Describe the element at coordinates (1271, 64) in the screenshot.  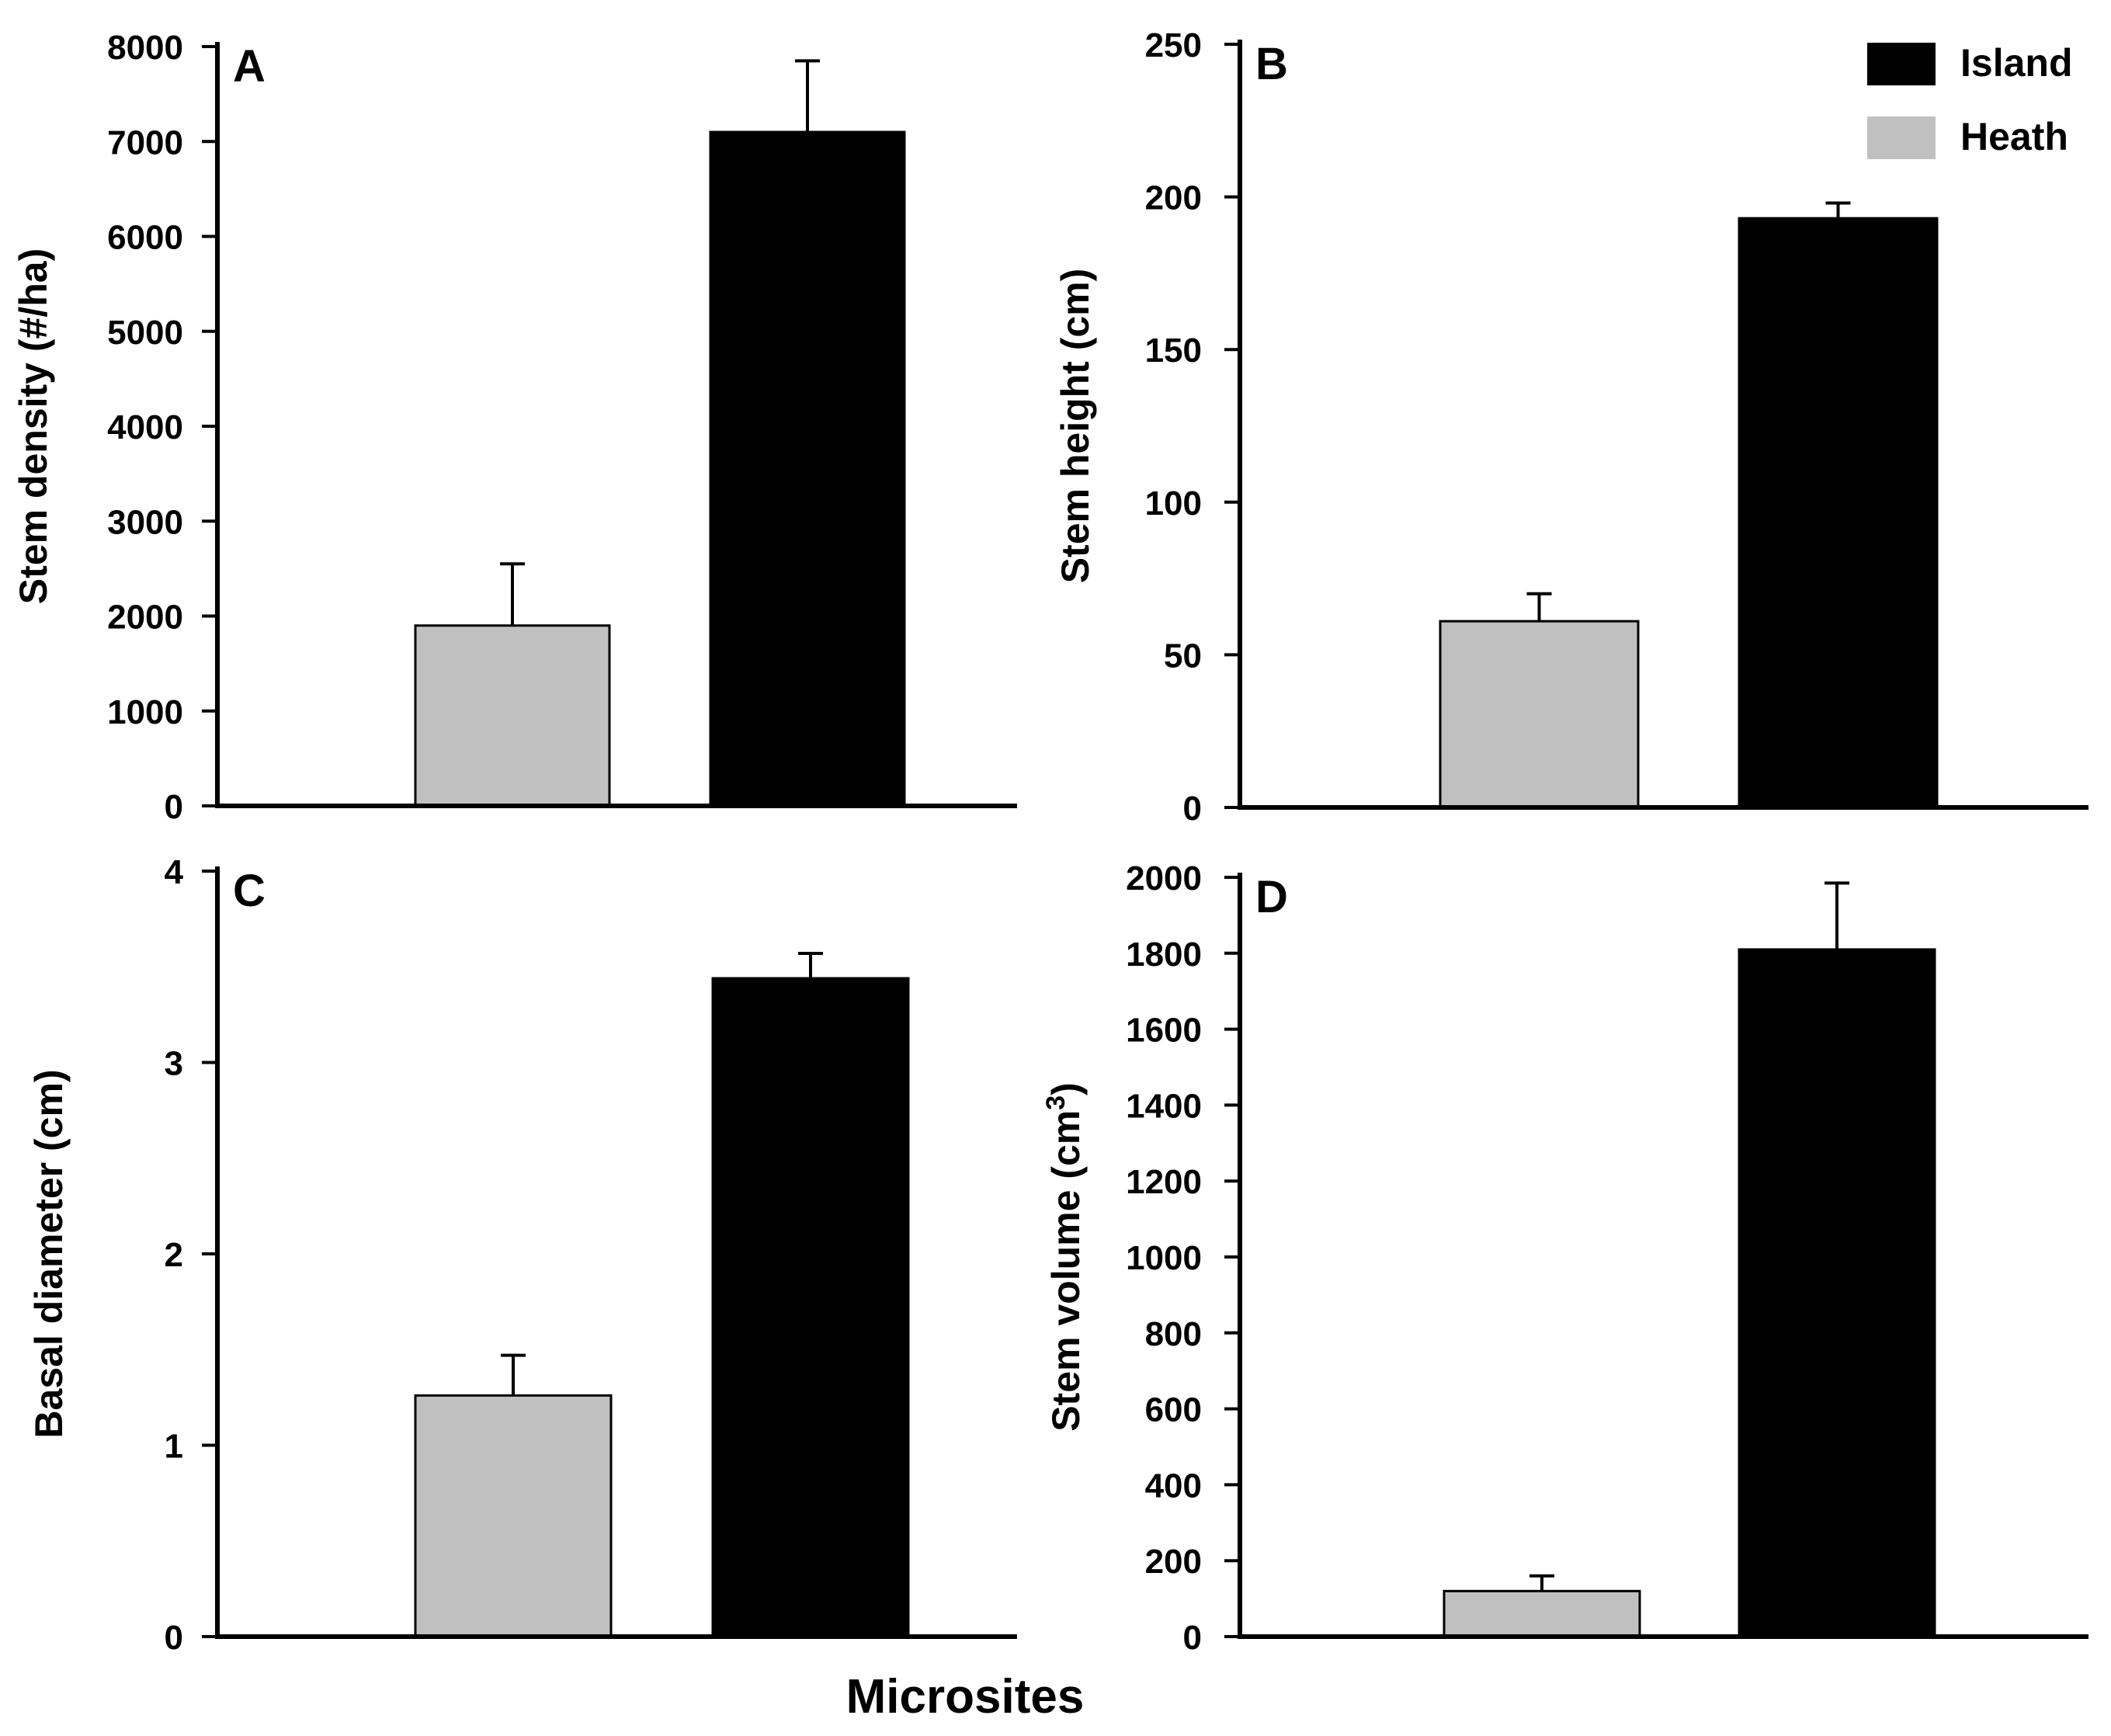
I see `panel-letter: B` at that location.